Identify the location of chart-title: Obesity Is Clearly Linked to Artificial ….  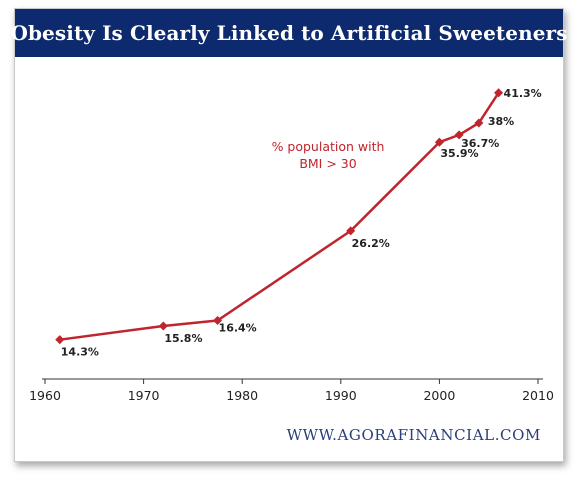
(288, 33).